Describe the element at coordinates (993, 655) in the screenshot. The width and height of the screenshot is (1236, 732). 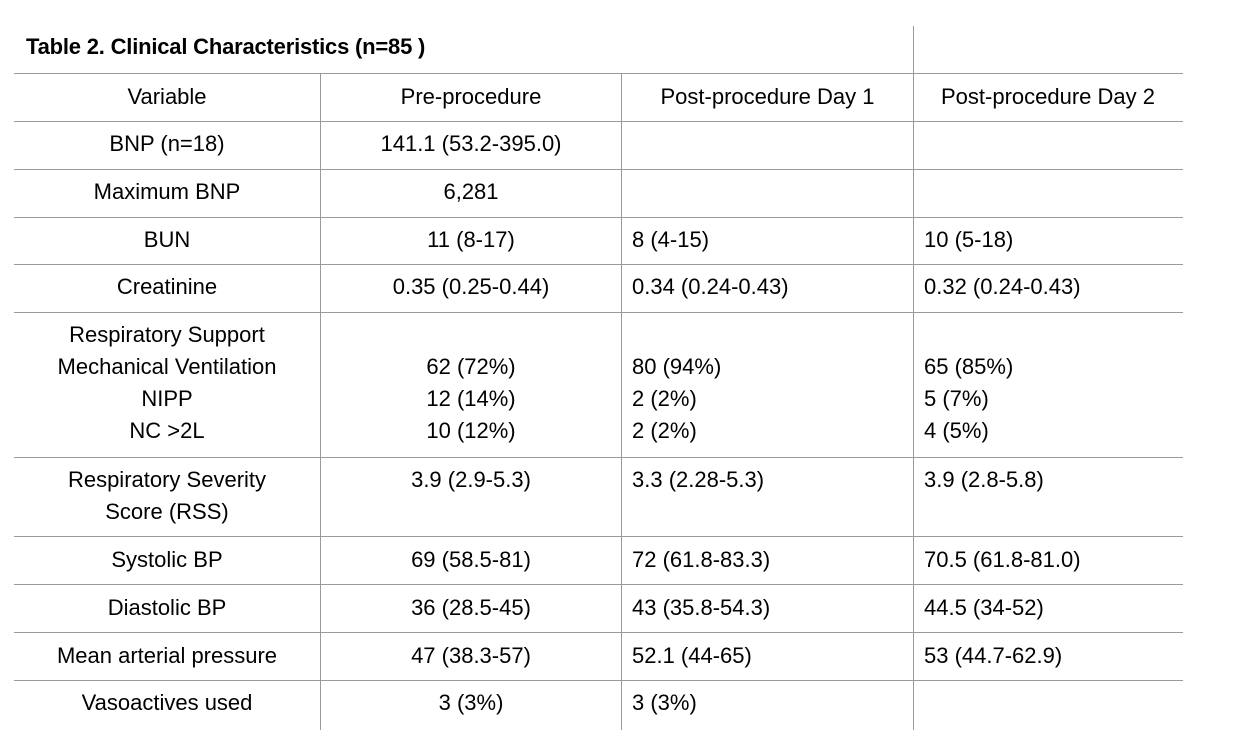
I see `row-day2: 53 (44.7-62.9)` at that location.